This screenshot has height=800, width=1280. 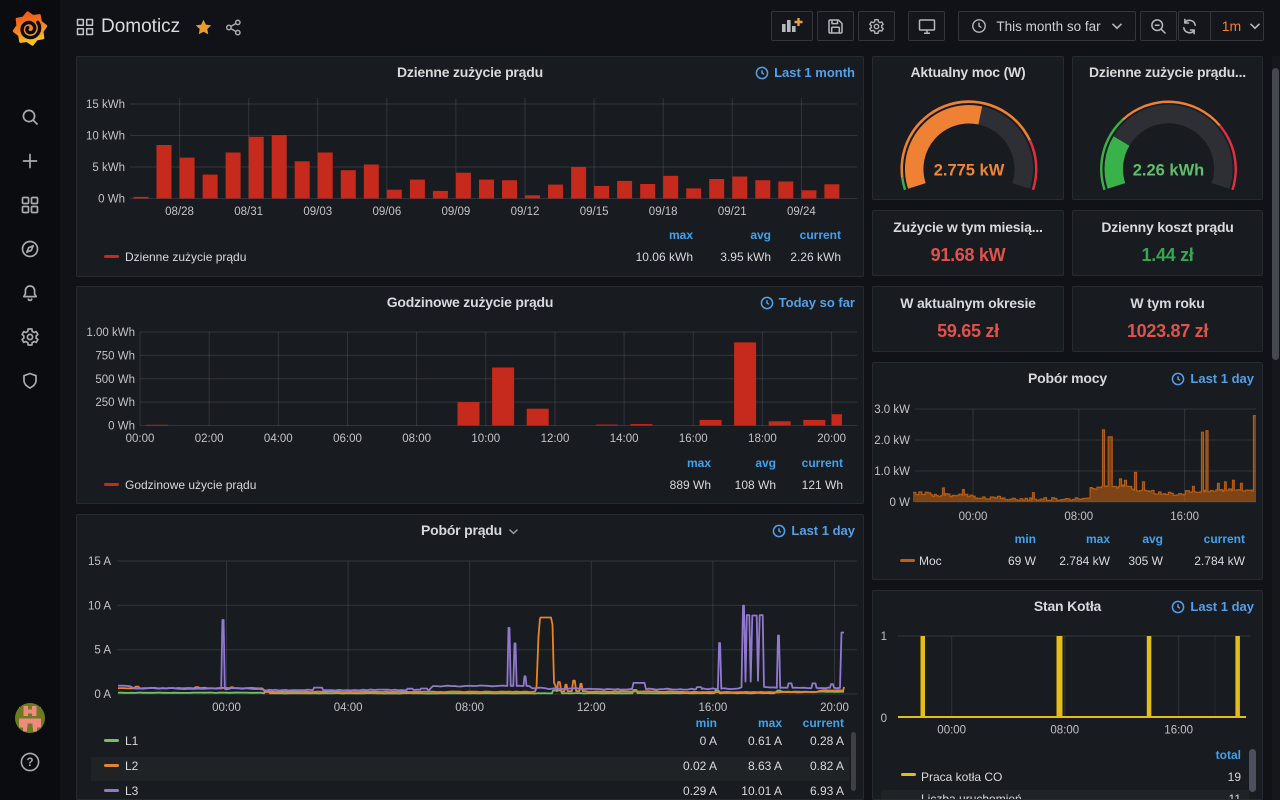 What do you see at coordinates (1145, 561) in the screenshot?
I see `svg-text: 305 W` at bounding box center [1145, 561].